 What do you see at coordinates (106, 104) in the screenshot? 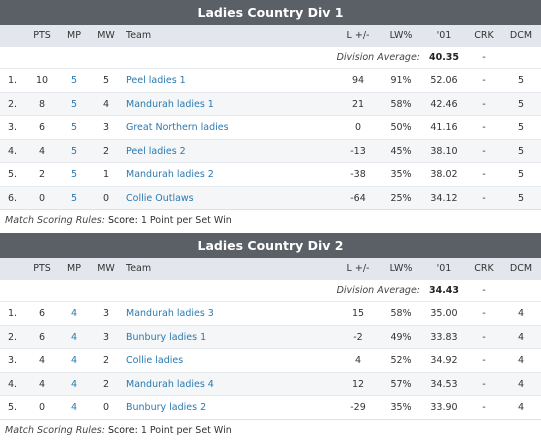
I see `mw-cell: 4` at bounding box center [106, 104].